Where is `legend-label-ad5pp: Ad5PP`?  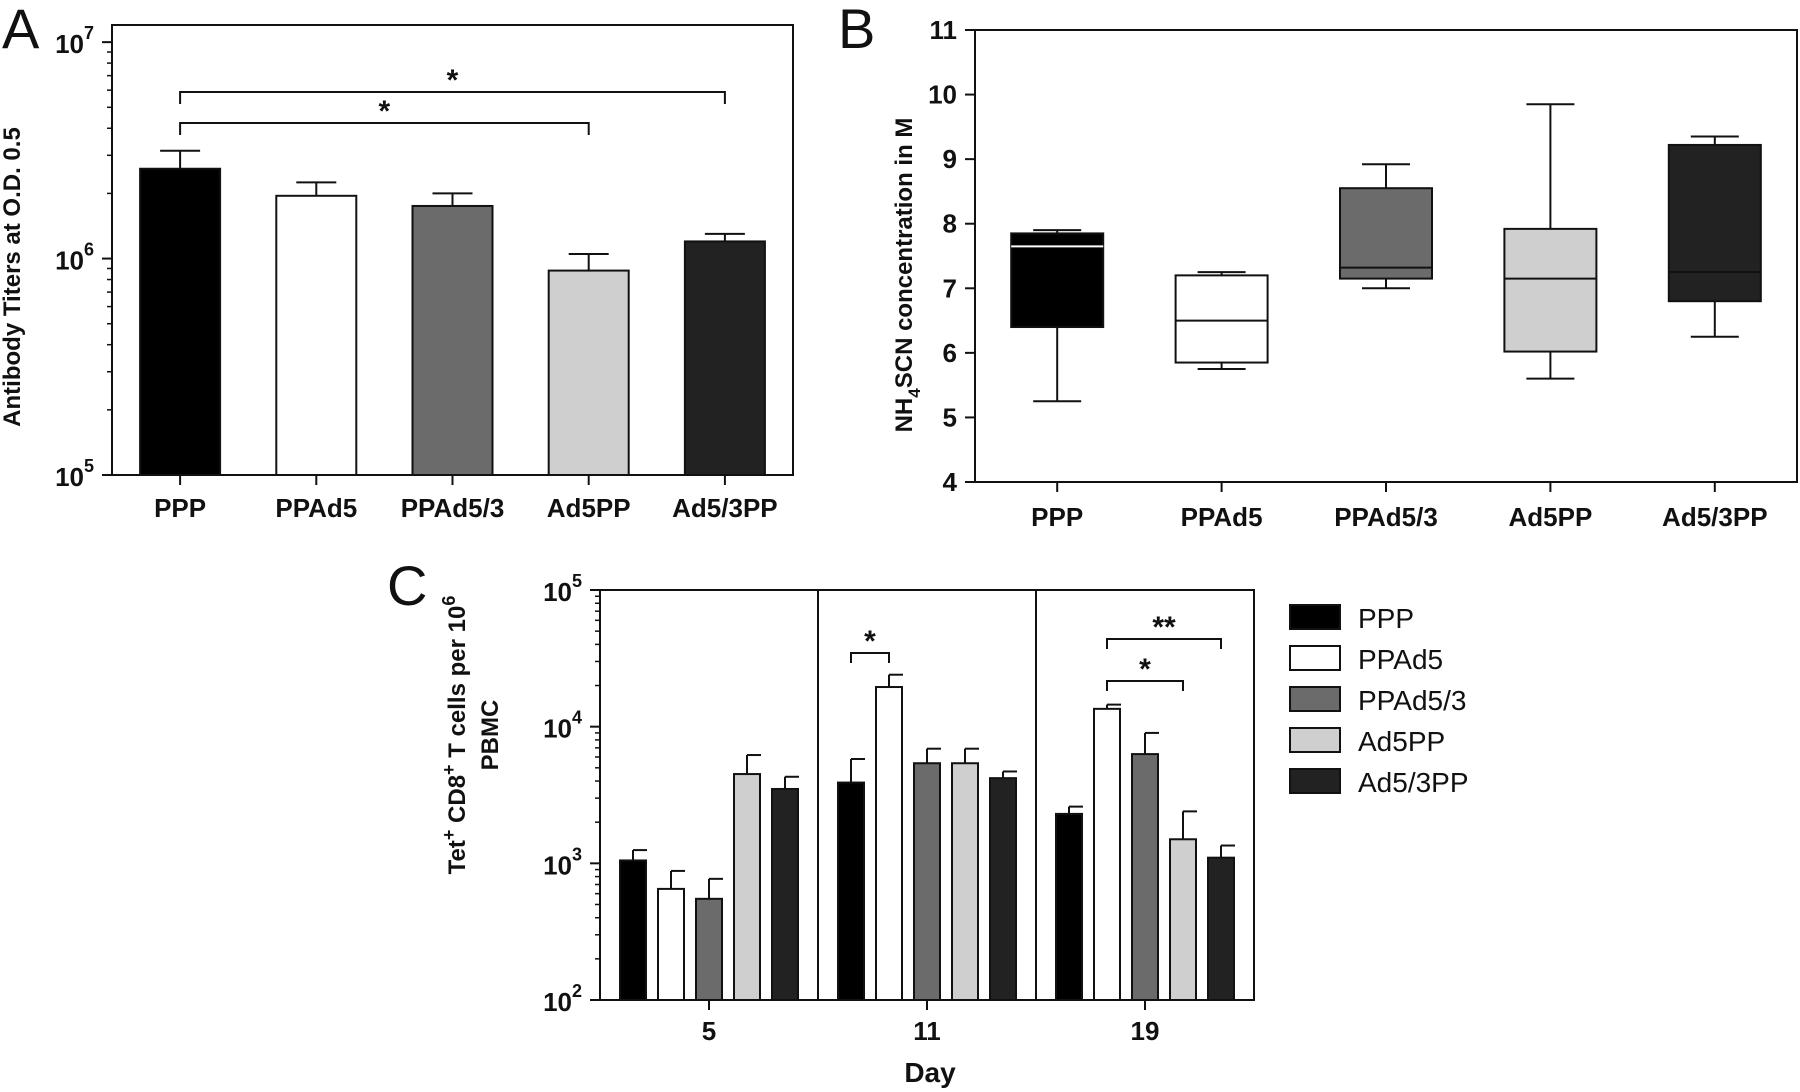 legend-label-ad5pp: Ad5PP is located at coordinates (1401, 741).